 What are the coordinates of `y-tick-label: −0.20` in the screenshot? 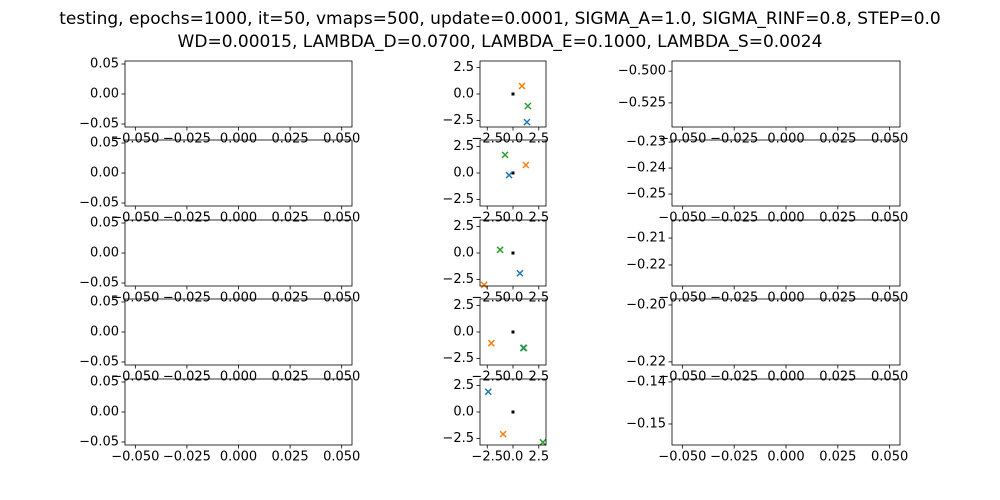 It's located at (646, 304).